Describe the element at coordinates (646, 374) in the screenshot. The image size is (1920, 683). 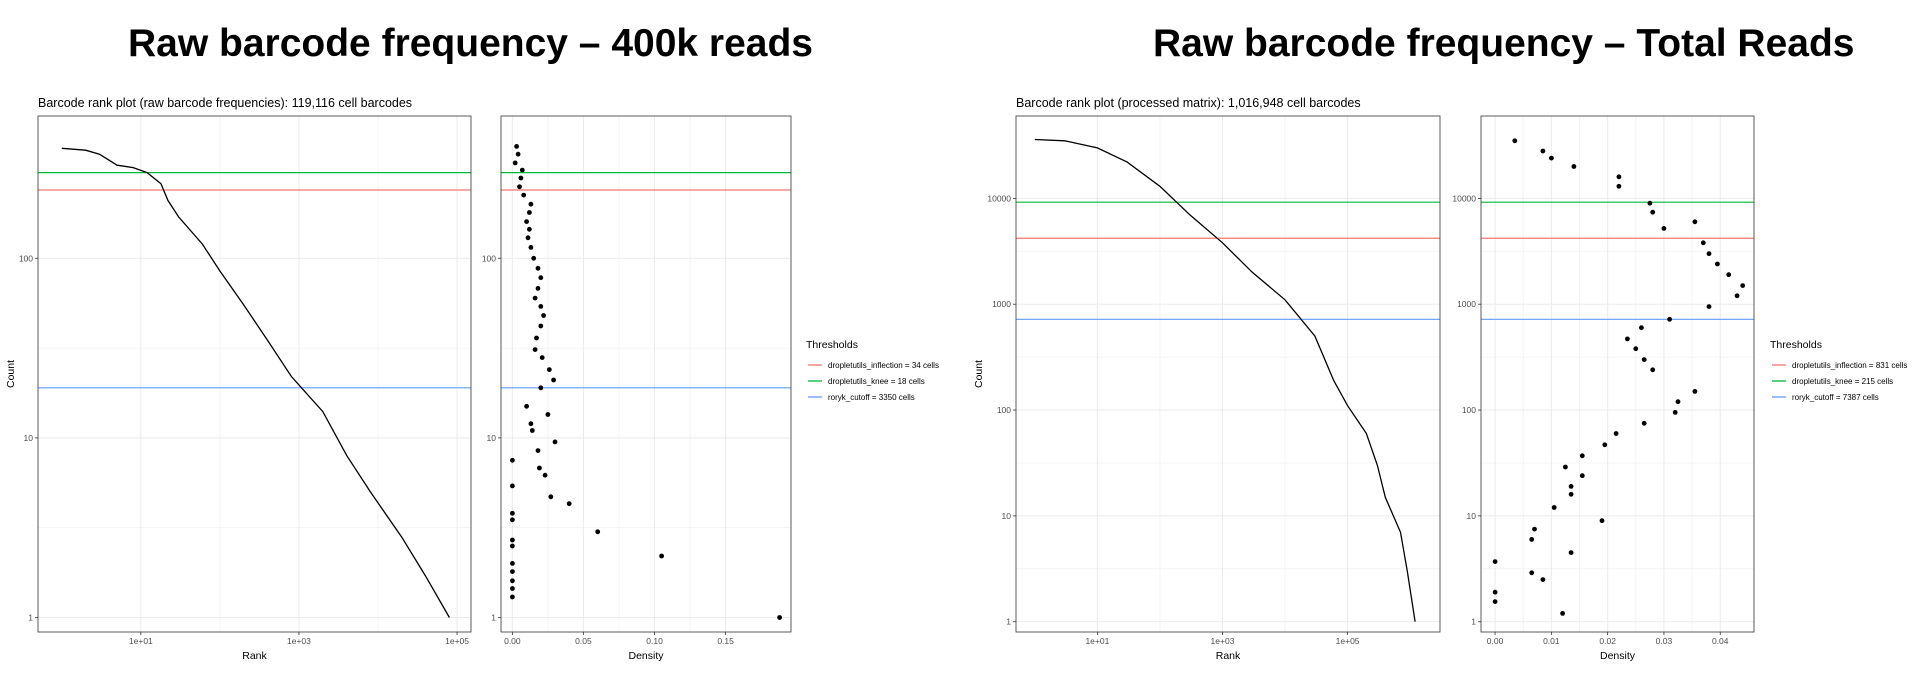
I see `panel-background` at that location.